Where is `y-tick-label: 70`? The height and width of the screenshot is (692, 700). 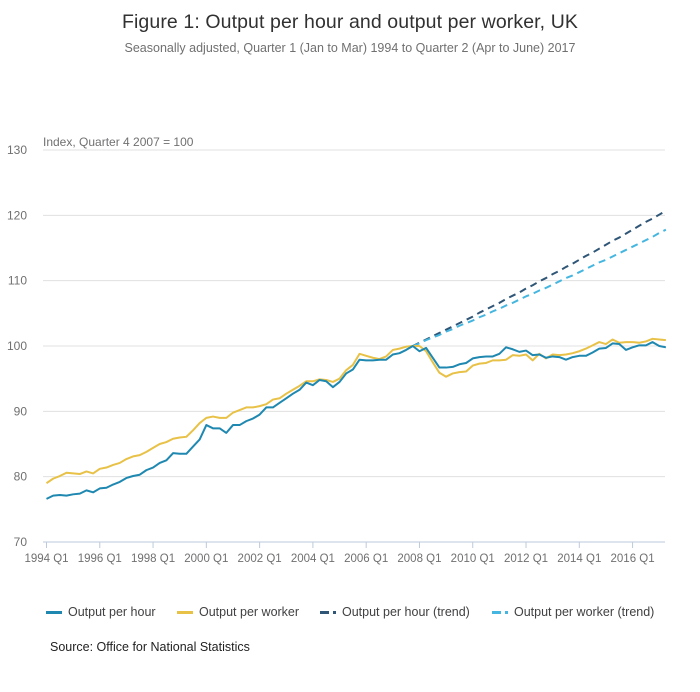 y-tick-label: 70 is located at coordinates (21, 542).